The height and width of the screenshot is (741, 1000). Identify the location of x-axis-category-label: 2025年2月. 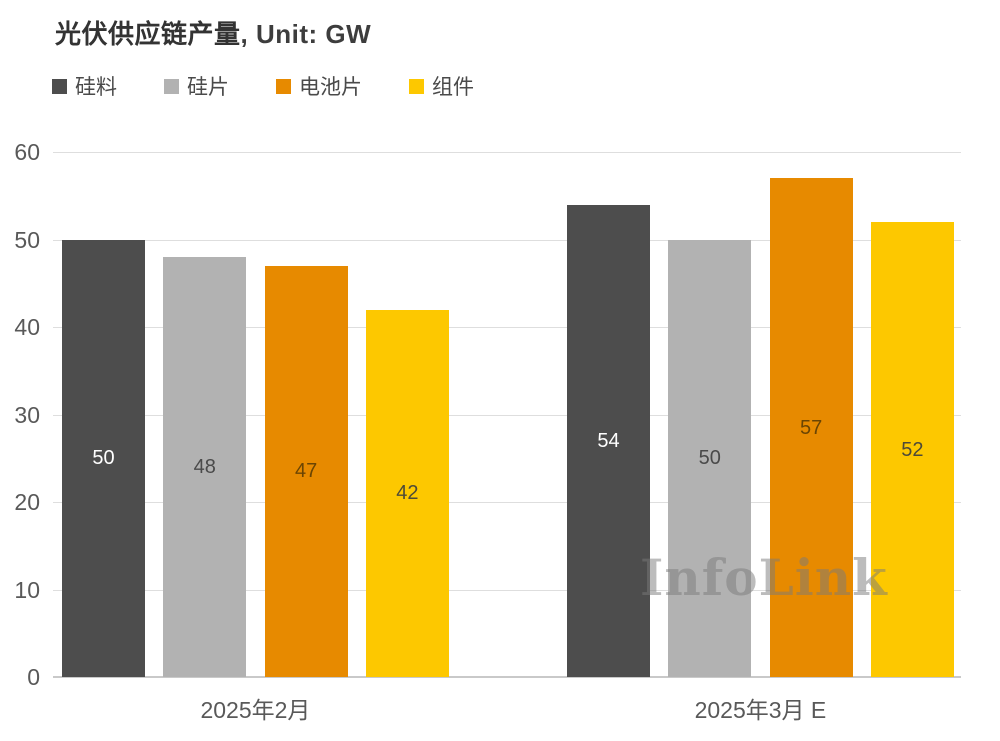
(255, 710).